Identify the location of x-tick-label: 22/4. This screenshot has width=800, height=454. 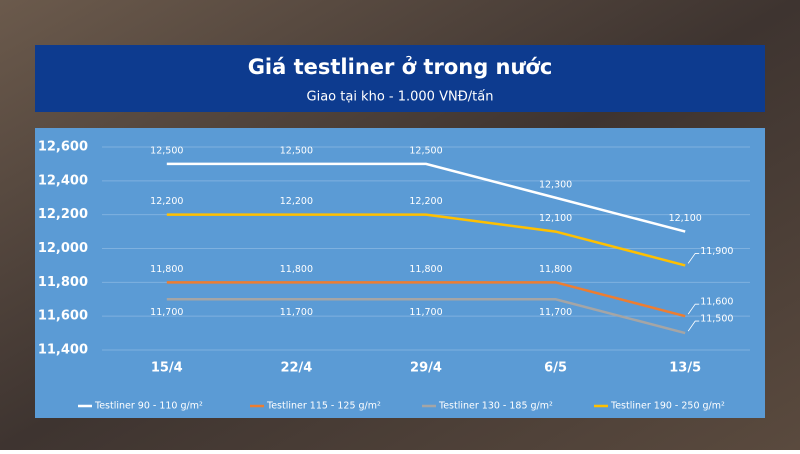
(296, 368).